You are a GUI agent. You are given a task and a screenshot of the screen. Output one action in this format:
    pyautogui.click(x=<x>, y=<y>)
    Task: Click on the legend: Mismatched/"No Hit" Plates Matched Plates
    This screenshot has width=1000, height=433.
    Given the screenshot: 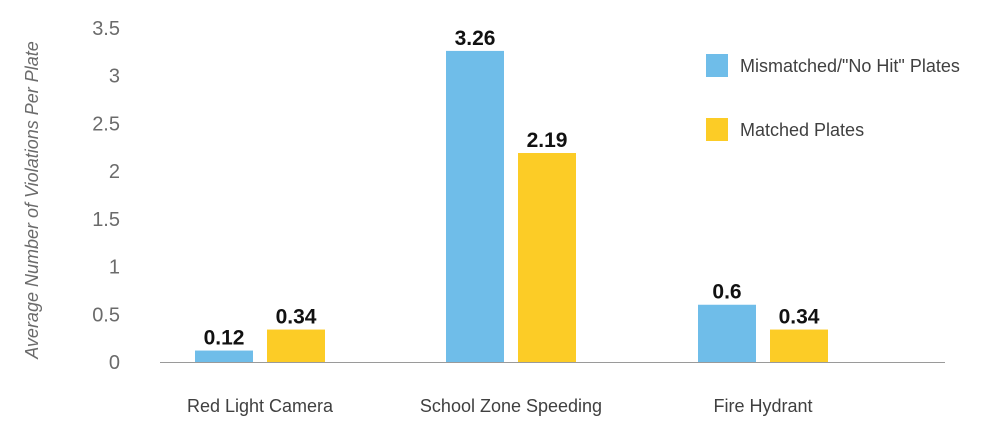 What is the action you would take?
    pyautogui.click(x=833, y=97)
    